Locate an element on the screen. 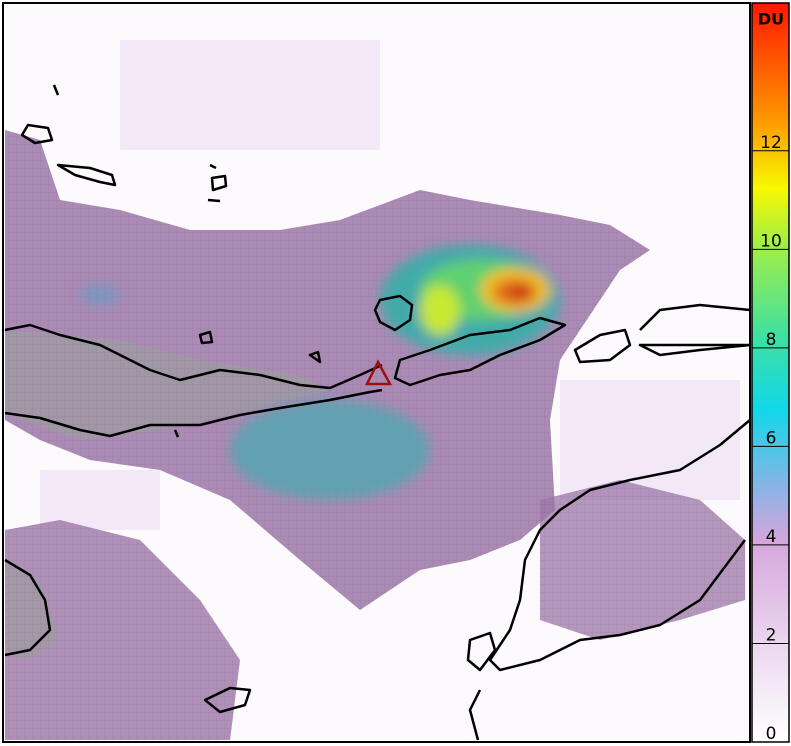 This screenshot has height=746, width=791. colorbar-gradient is located at coordinates (770, 372).